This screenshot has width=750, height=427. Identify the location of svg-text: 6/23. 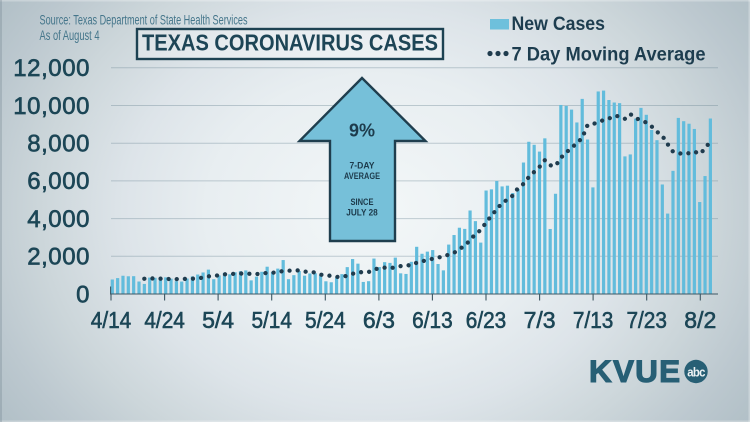
(486, 320).